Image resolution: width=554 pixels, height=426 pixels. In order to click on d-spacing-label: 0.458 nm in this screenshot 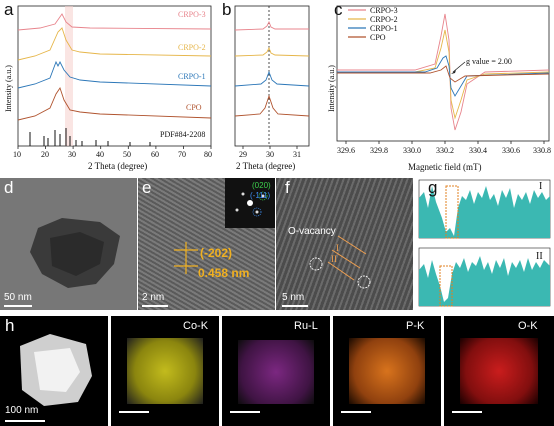, I will do `click(224, 273)`.